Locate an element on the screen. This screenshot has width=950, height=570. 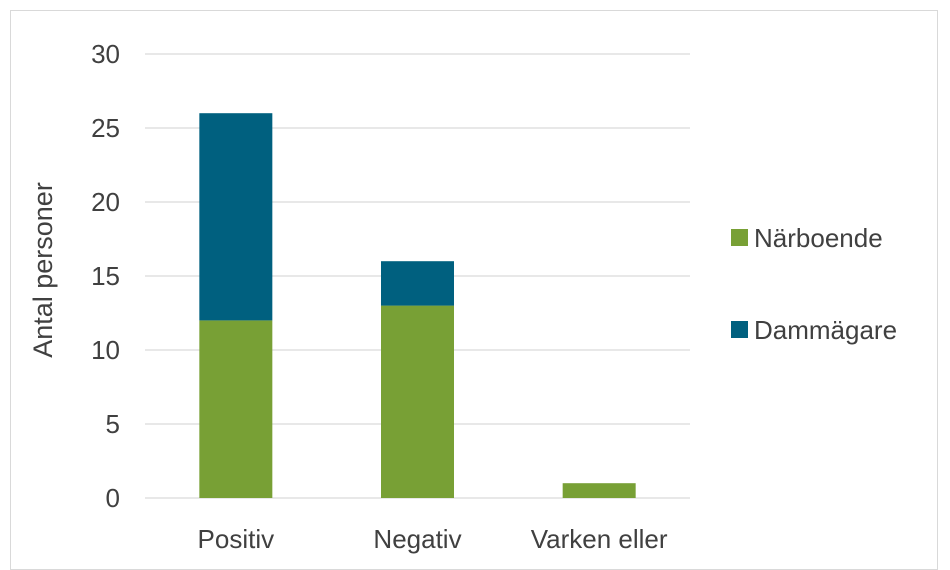
y-tick-label: 20 is located at coordinates (105, 202).